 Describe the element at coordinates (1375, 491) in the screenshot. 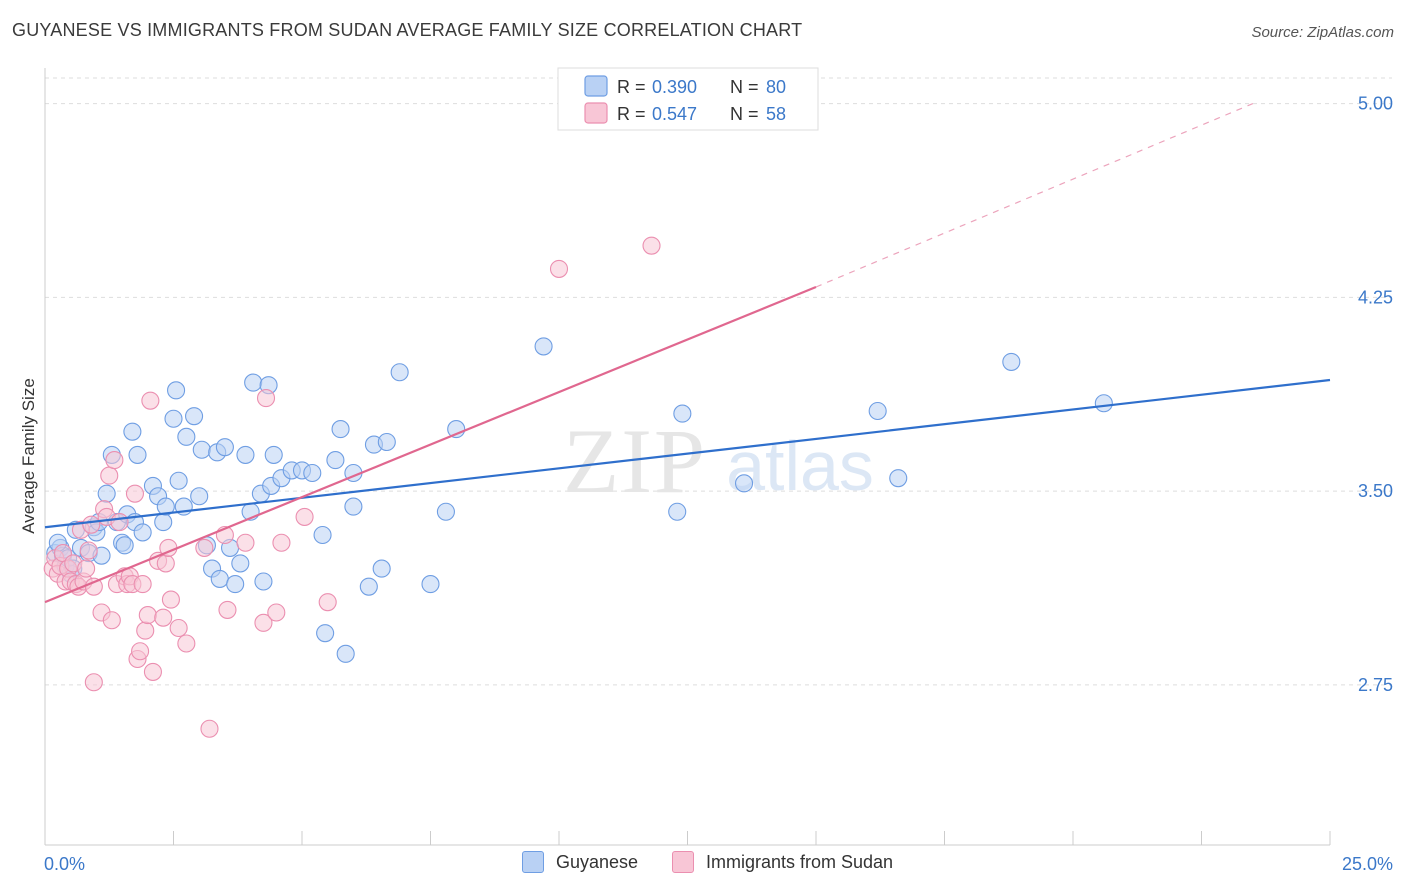

I see `y-tick-label: 3.50` at that location.